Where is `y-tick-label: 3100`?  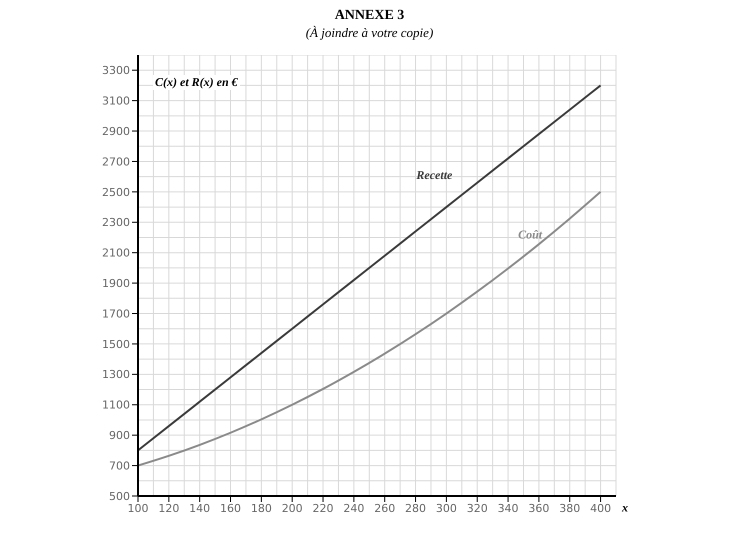 y-tick-label: 3100 is located at coordinates (116, 101).